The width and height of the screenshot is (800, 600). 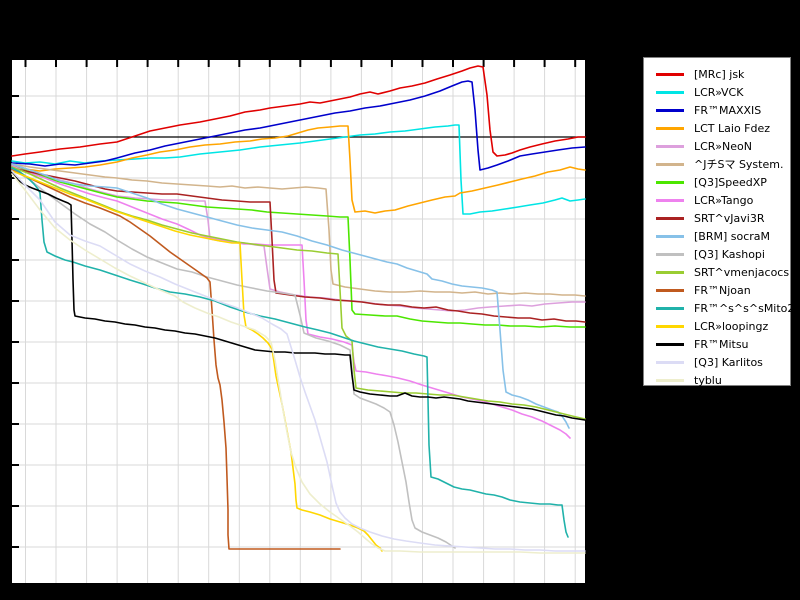 I want to click on legend-label: LCT Laio Fdez, so click(x=732, y=128).